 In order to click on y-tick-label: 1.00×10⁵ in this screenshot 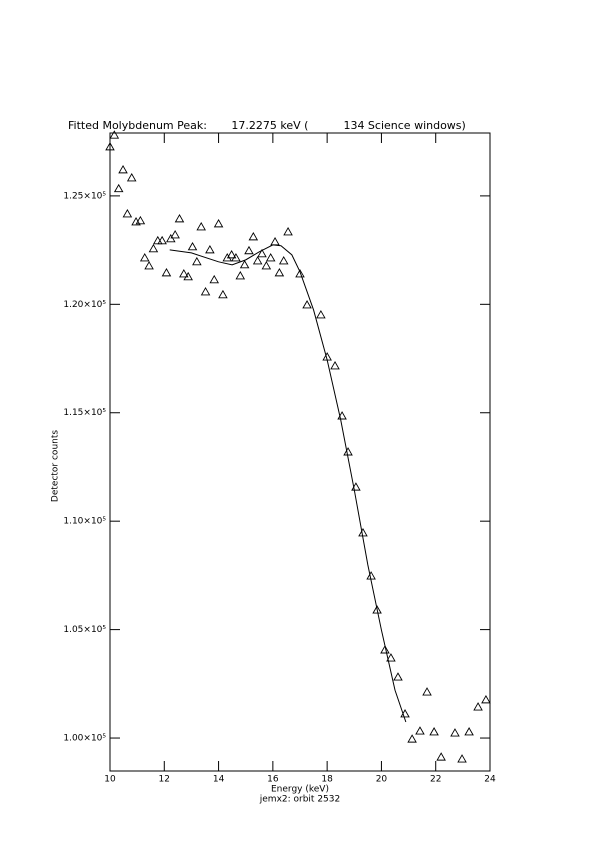, I will do `click(84, 739)`.